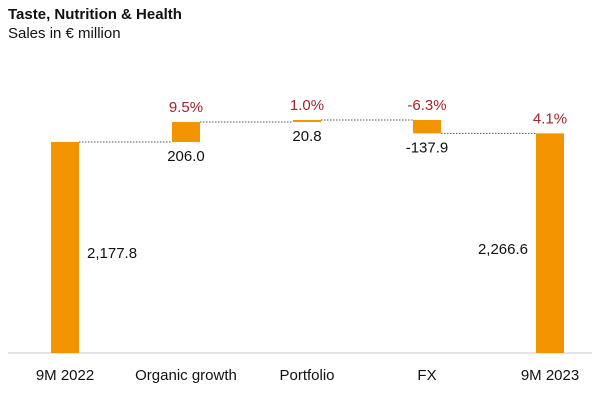 The image size is (600, 402). What do you see at coordinates (426, 375) in the screenshot?
I see `category-label-fx: FX` at bounding box center [426, 375].